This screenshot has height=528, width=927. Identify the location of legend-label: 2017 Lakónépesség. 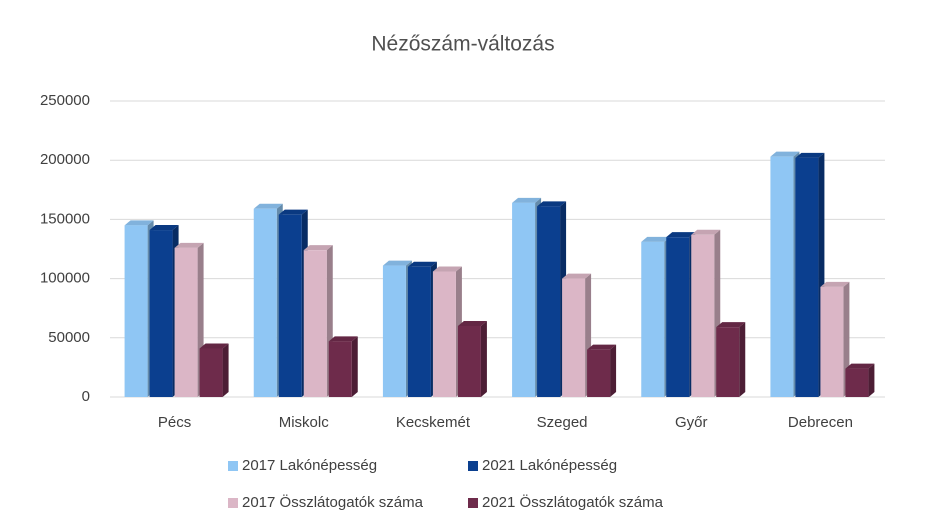
(309, 465).